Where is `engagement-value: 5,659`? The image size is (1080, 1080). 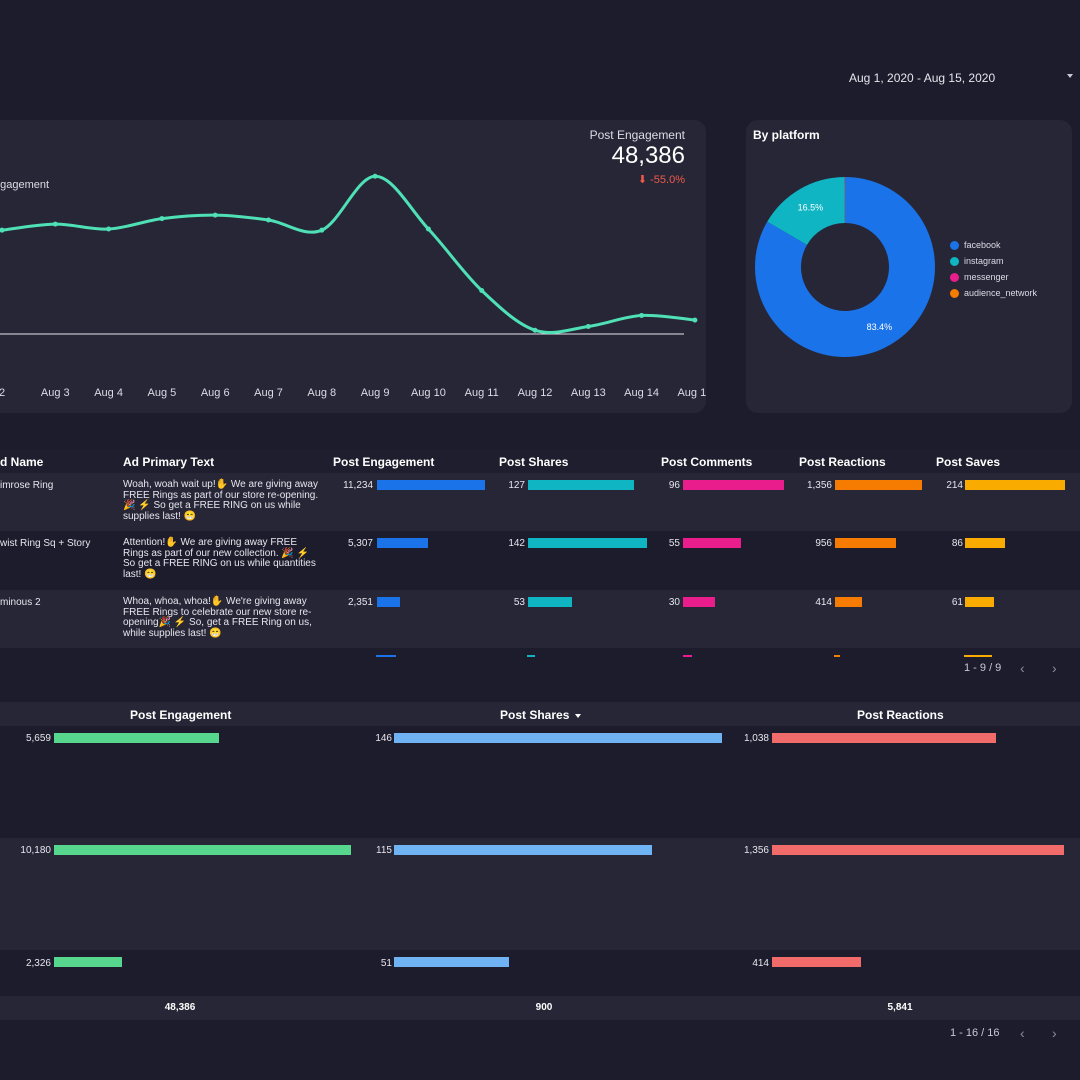
engagement-value: 5,659 is located at coordinates (38, 738).